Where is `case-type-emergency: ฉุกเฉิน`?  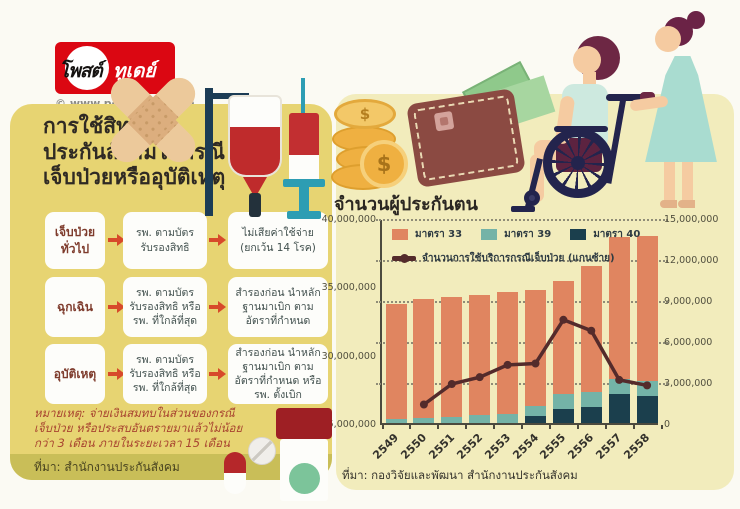
case-type-emergency: ฉุกเฉิน is located at coordinates (75, 307).